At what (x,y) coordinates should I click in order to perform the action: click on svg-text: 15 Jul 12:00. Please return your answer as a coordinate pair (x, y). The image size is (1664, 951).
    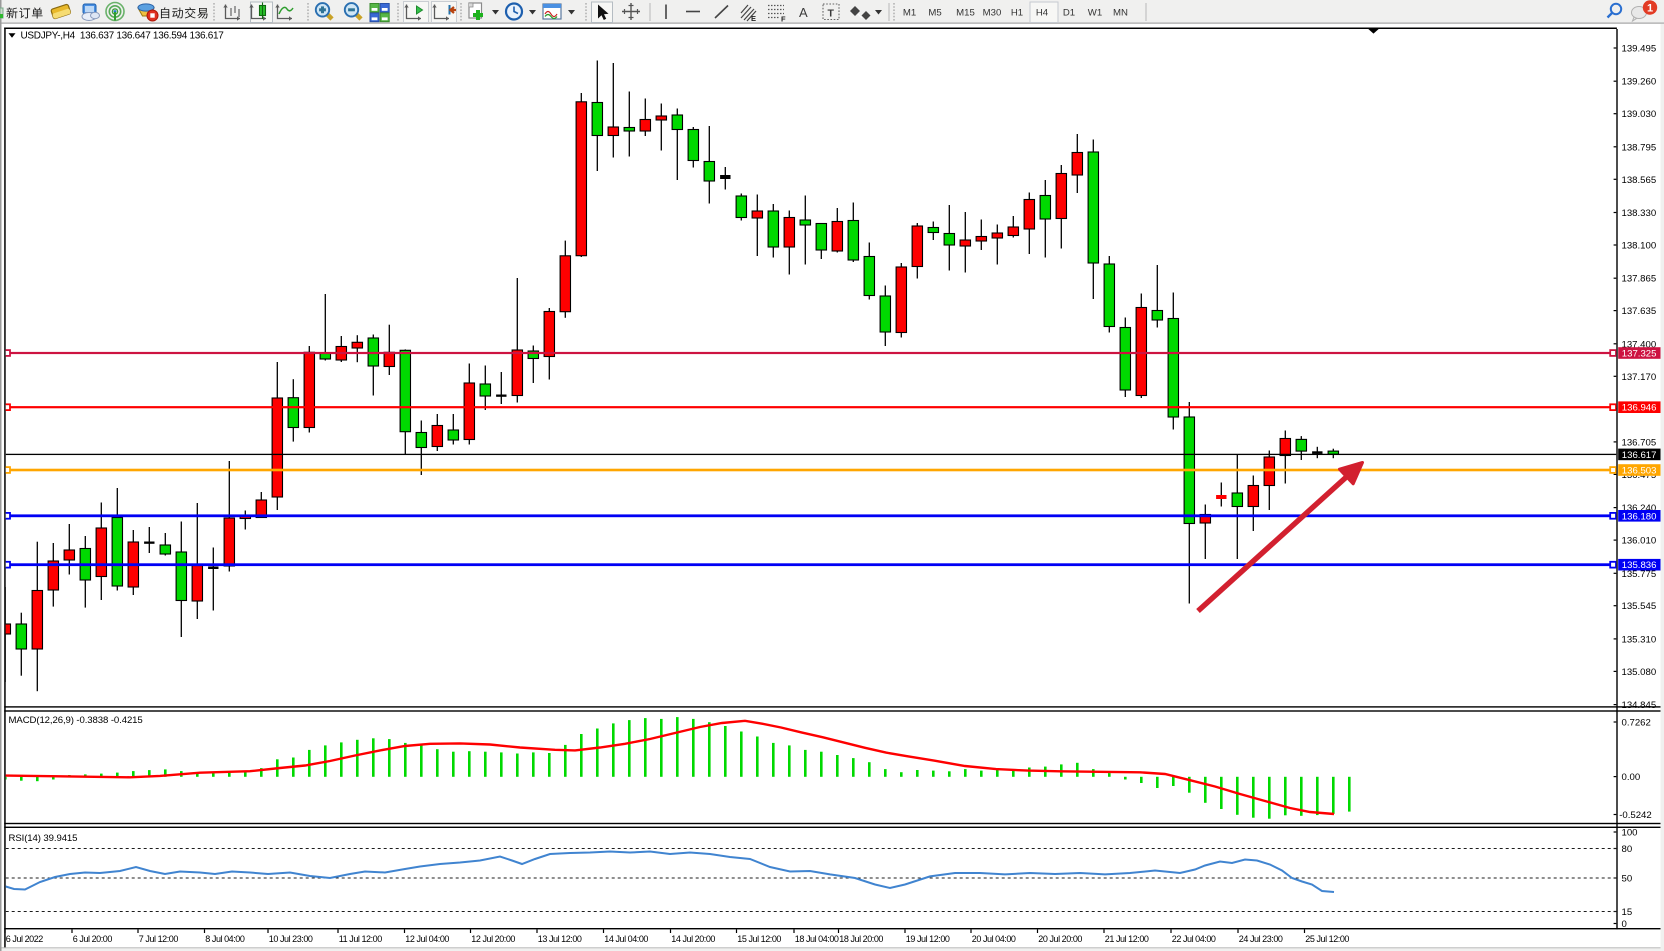
    Looking at the image, I should click on (759, 939).